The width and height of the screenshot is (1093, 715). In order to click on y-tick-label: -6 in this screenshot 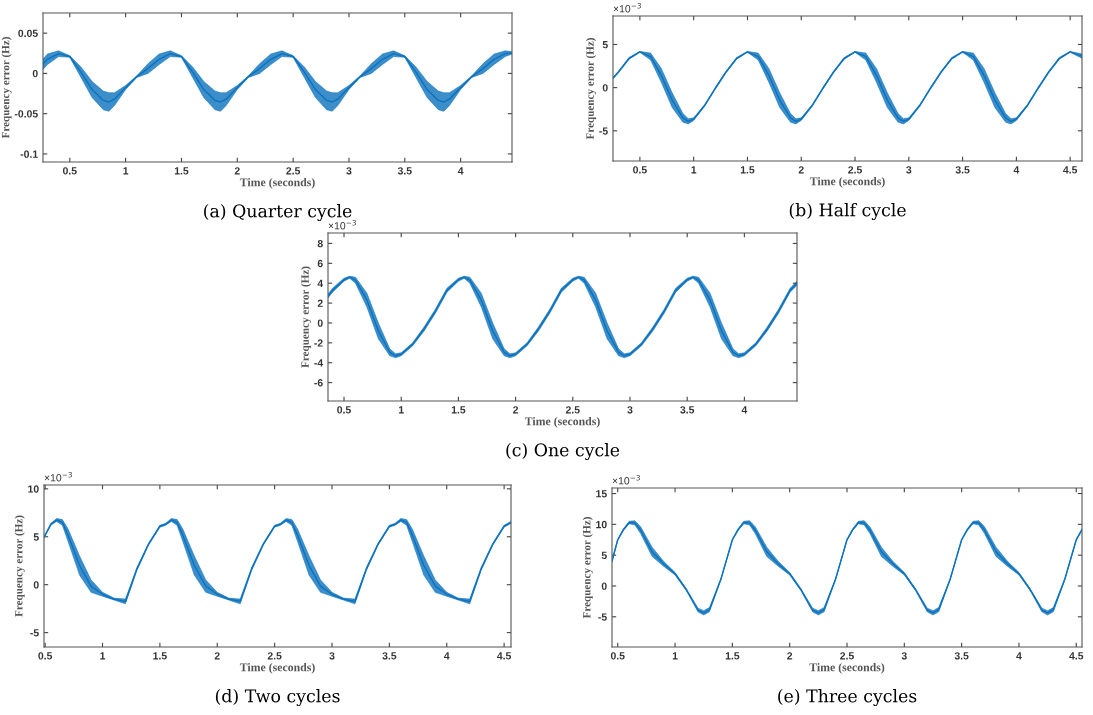, I will do `click(318, 383)`.